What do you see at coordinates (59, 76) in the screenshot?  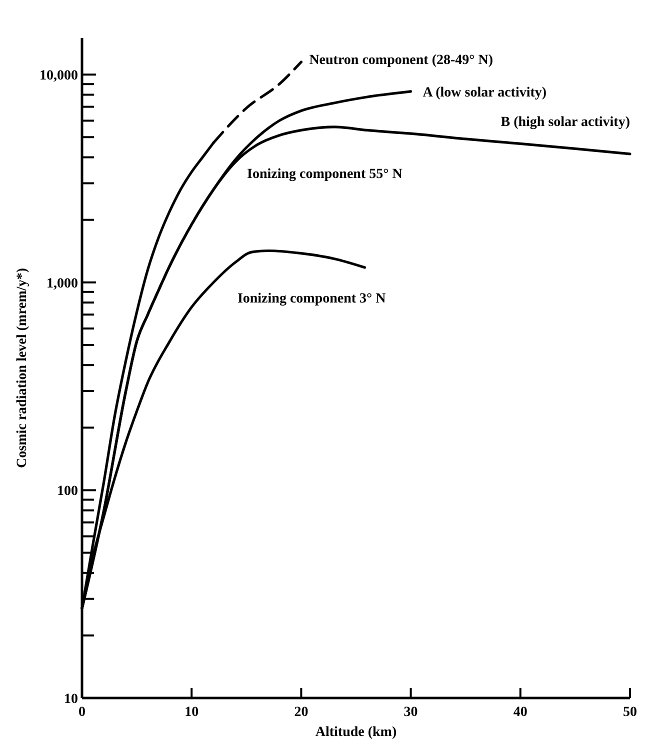 I see `y-tick-label: 10,000` at bounding box center [59, 76].